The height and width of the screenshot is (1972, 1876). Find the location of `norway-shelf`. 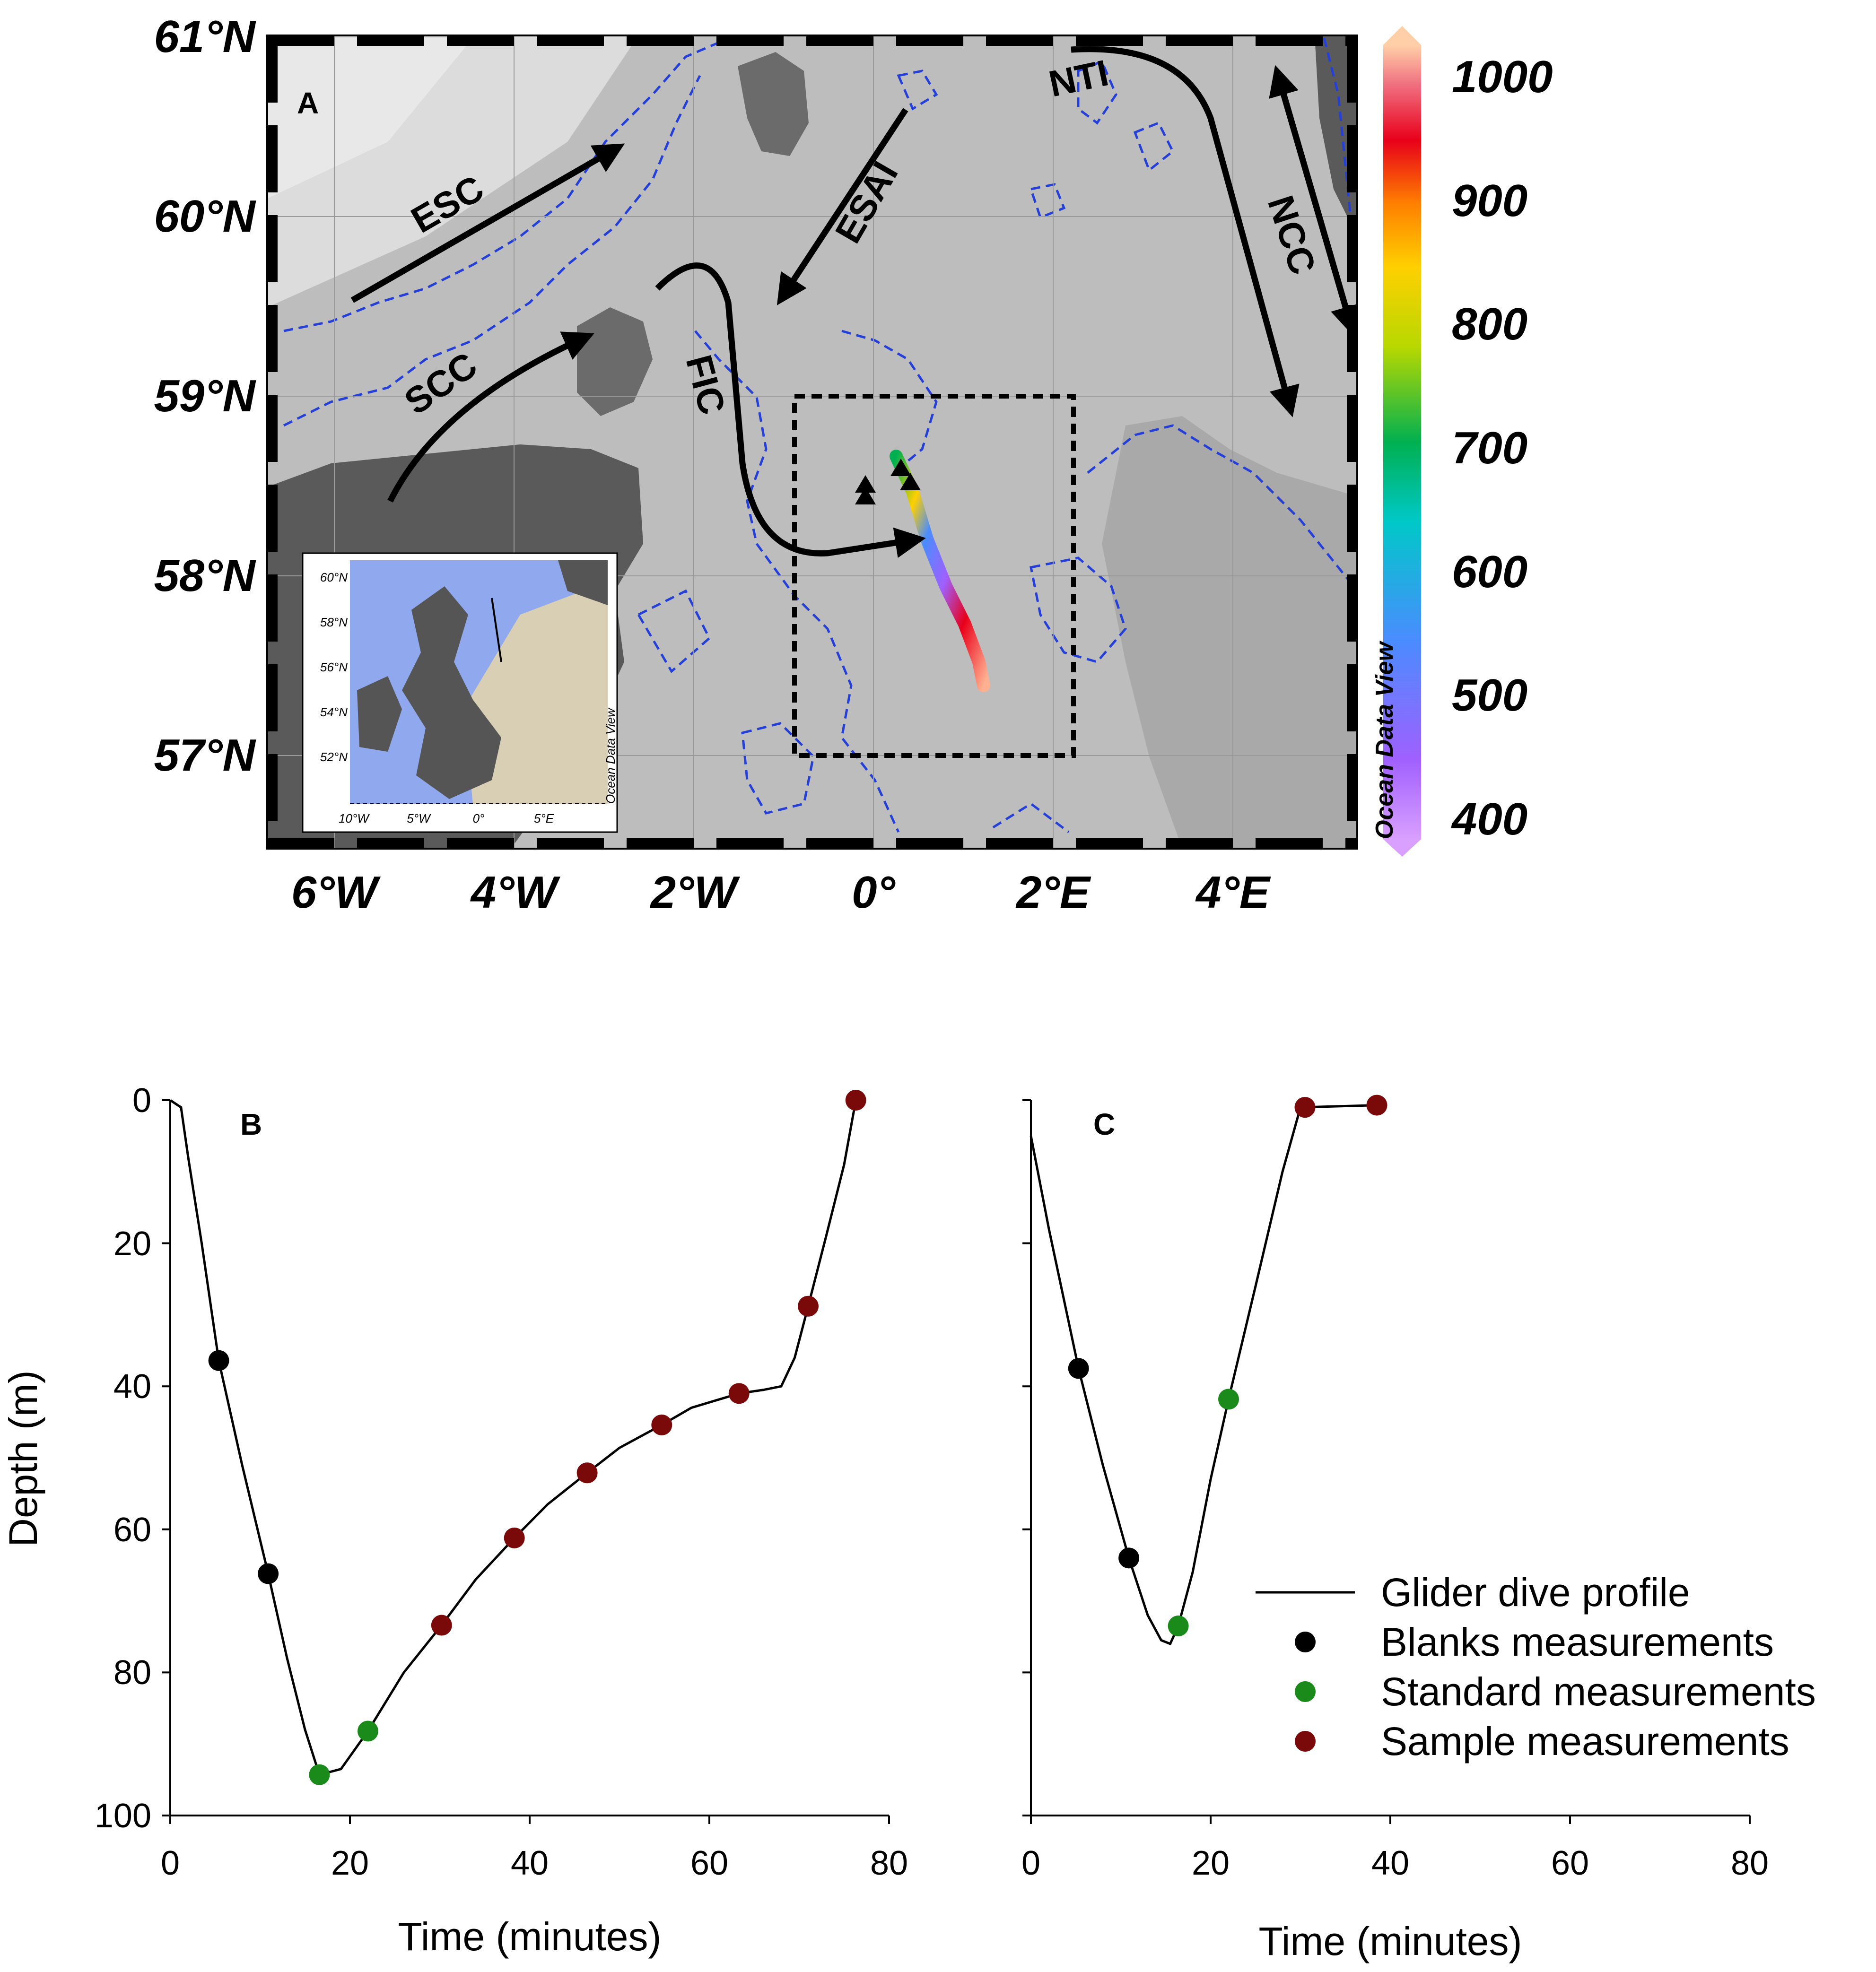

norway-shelf is located at coordinates (1230, 632).